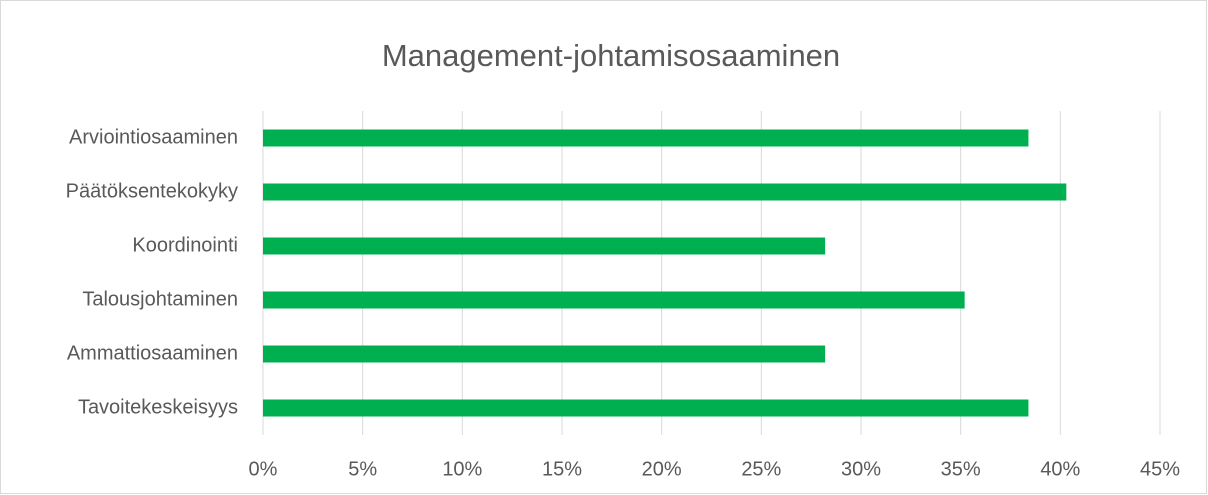  What do you see at coordinates (158, 407) in the screenshot?
I see `y-tick-label: Tavoitekeskeisyys` at bounding box center [158, 407].